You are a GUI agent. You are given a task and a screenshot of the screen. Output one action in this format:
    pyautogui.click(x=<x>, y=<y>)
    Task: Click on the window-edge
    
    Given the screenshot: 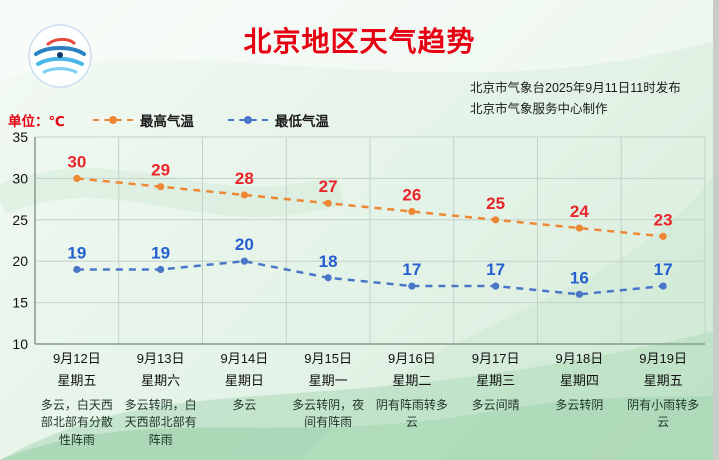 What is the action you would take?
    pyautogui.click(x=716, y=230)
    